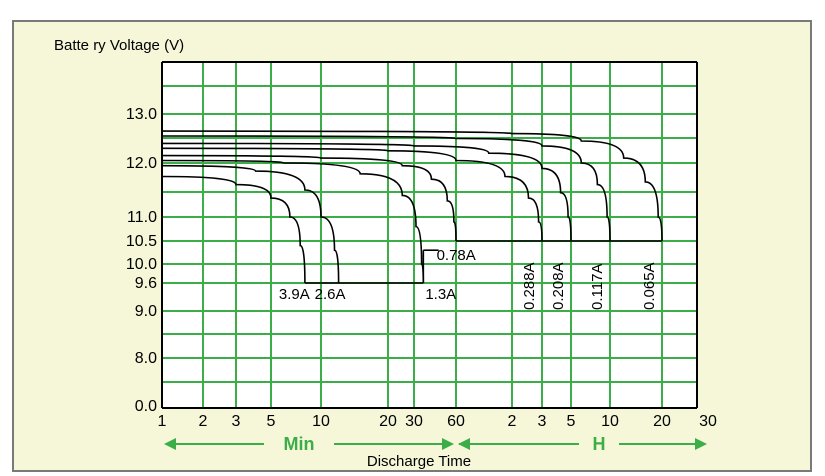 This screenshot has height=476, width=825. Describe the element at coordinates (146, 283) in the screenshot. I see `y-tick-label: 9.6` at that location.